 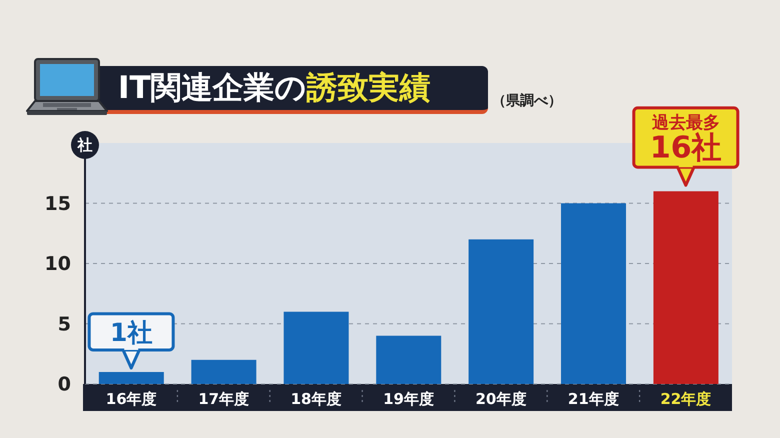 I want to click on x-tick-label: 21年度, so click(x=593, y=399).